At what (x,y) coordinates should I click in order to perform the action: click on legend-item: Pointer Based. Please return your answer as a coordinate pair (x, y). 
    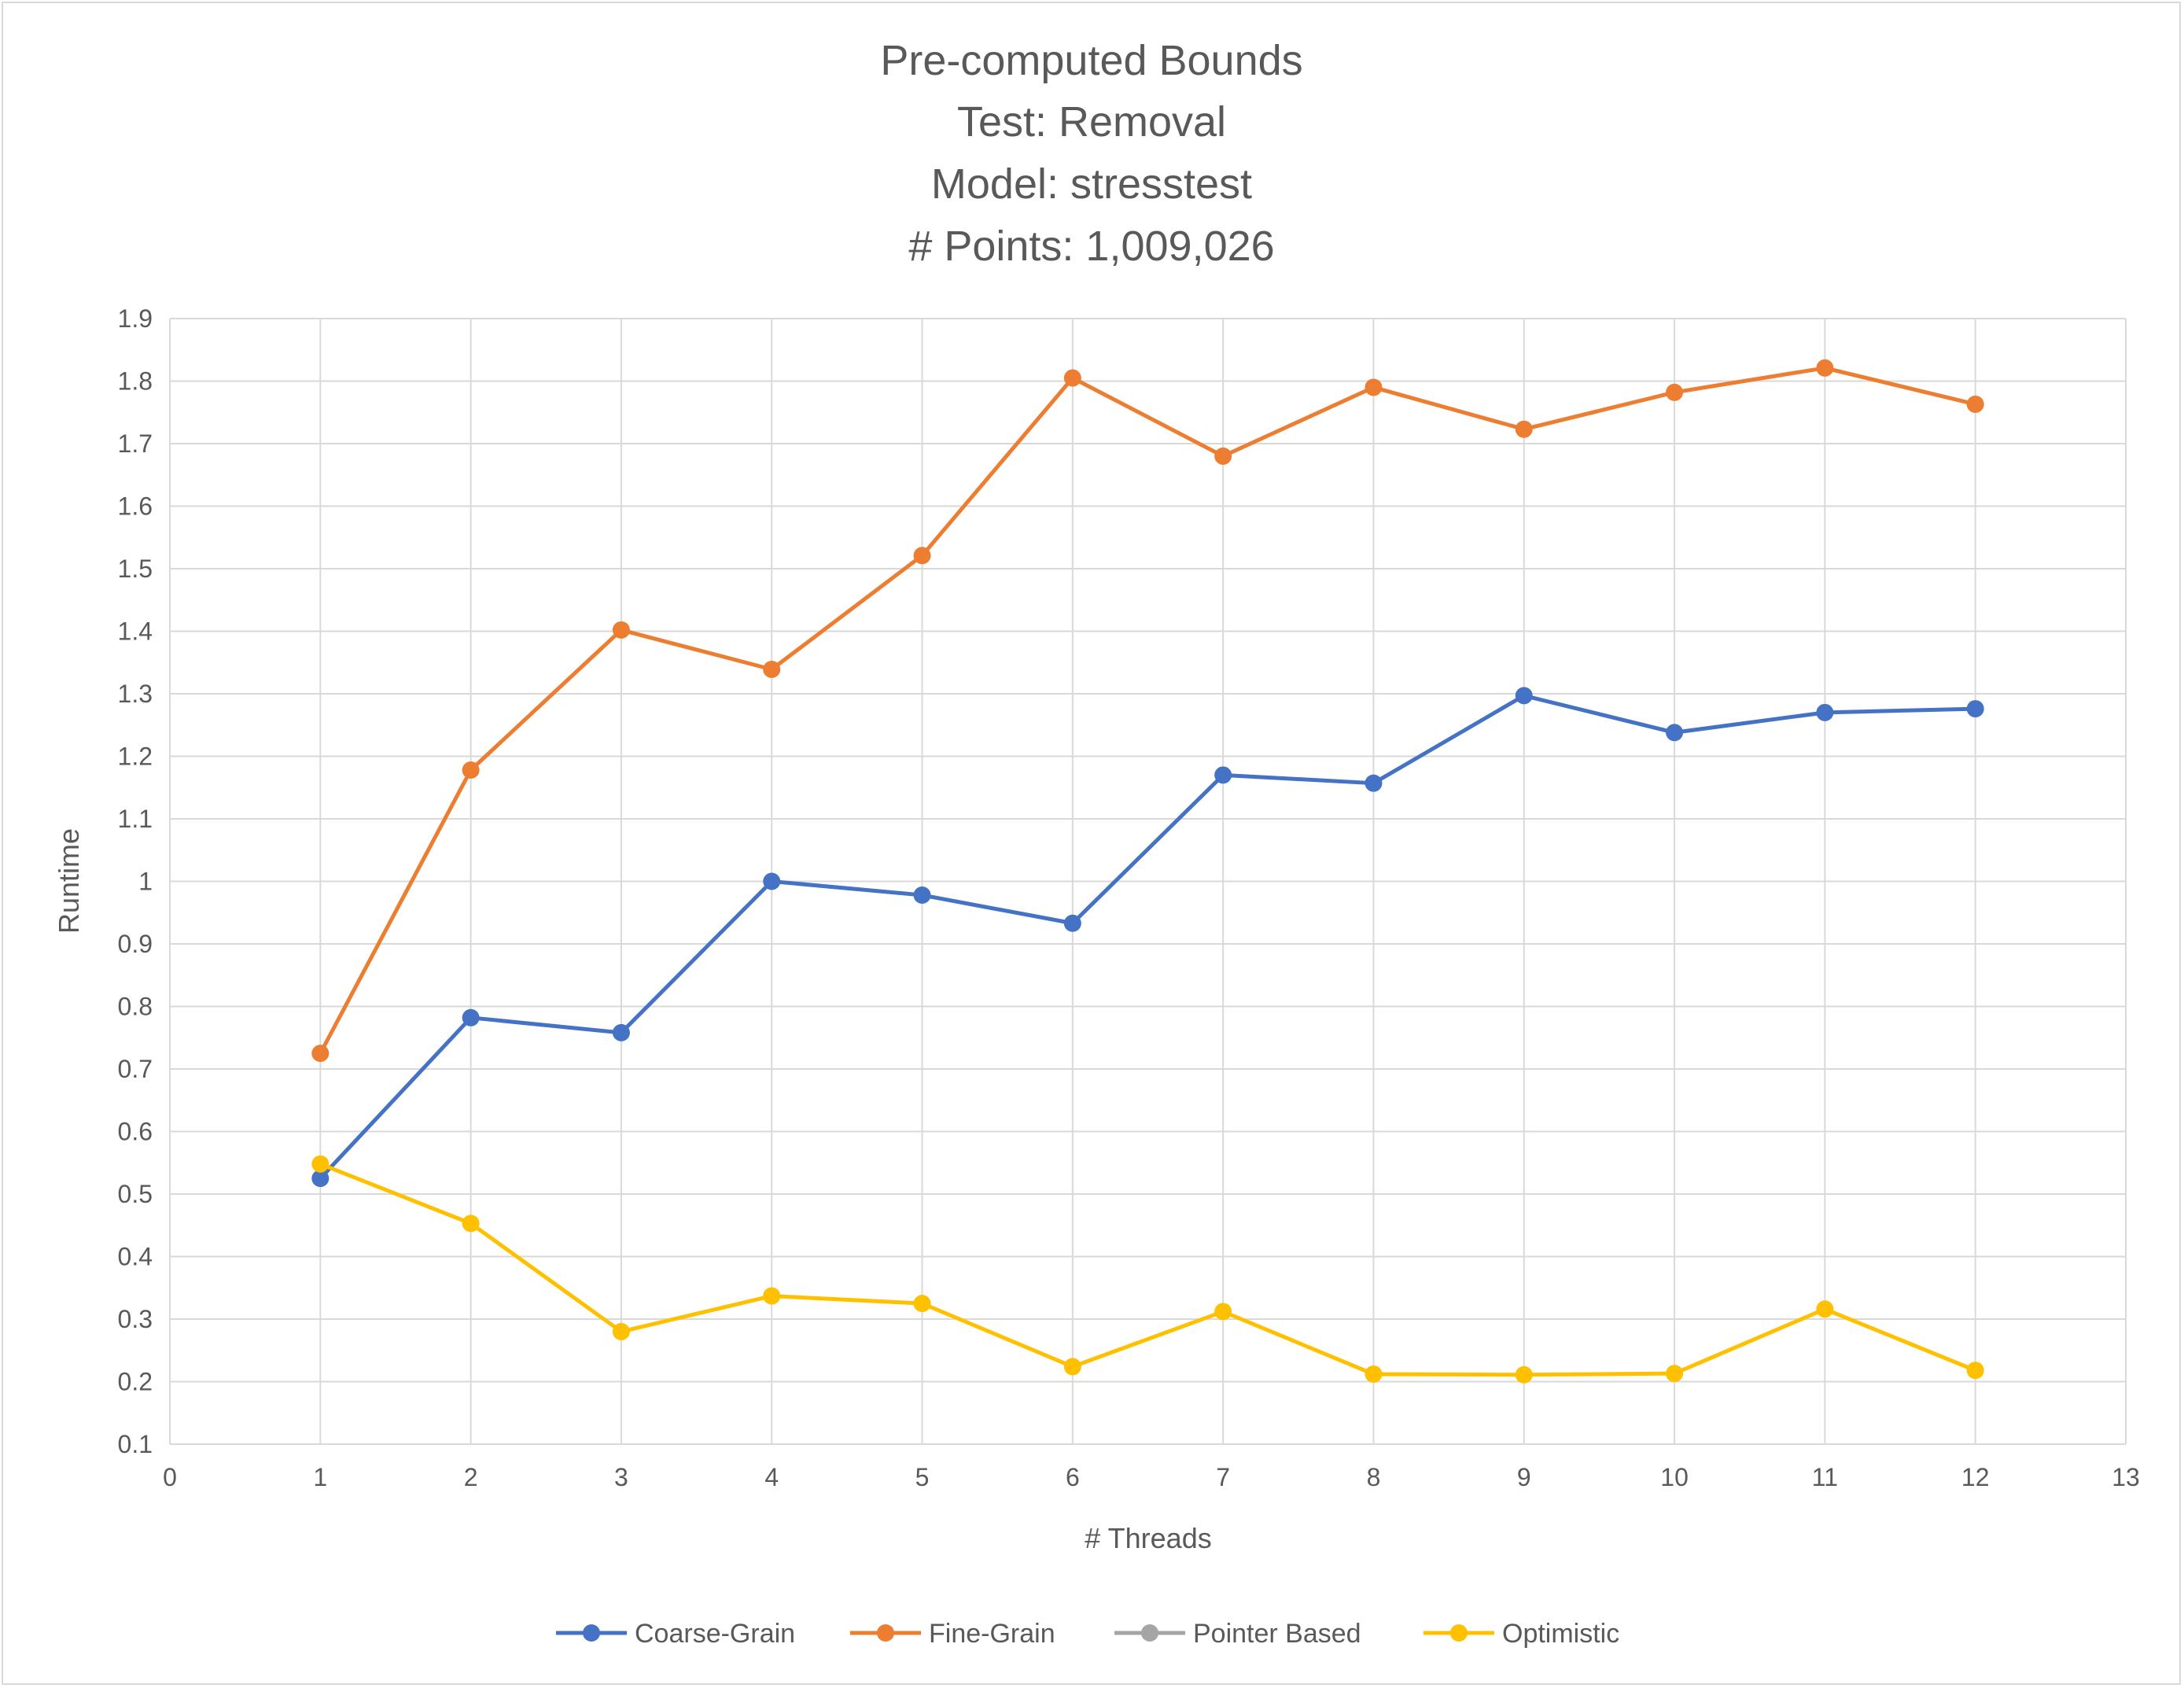
    Looking at the image, I should click on (1237, 1634).